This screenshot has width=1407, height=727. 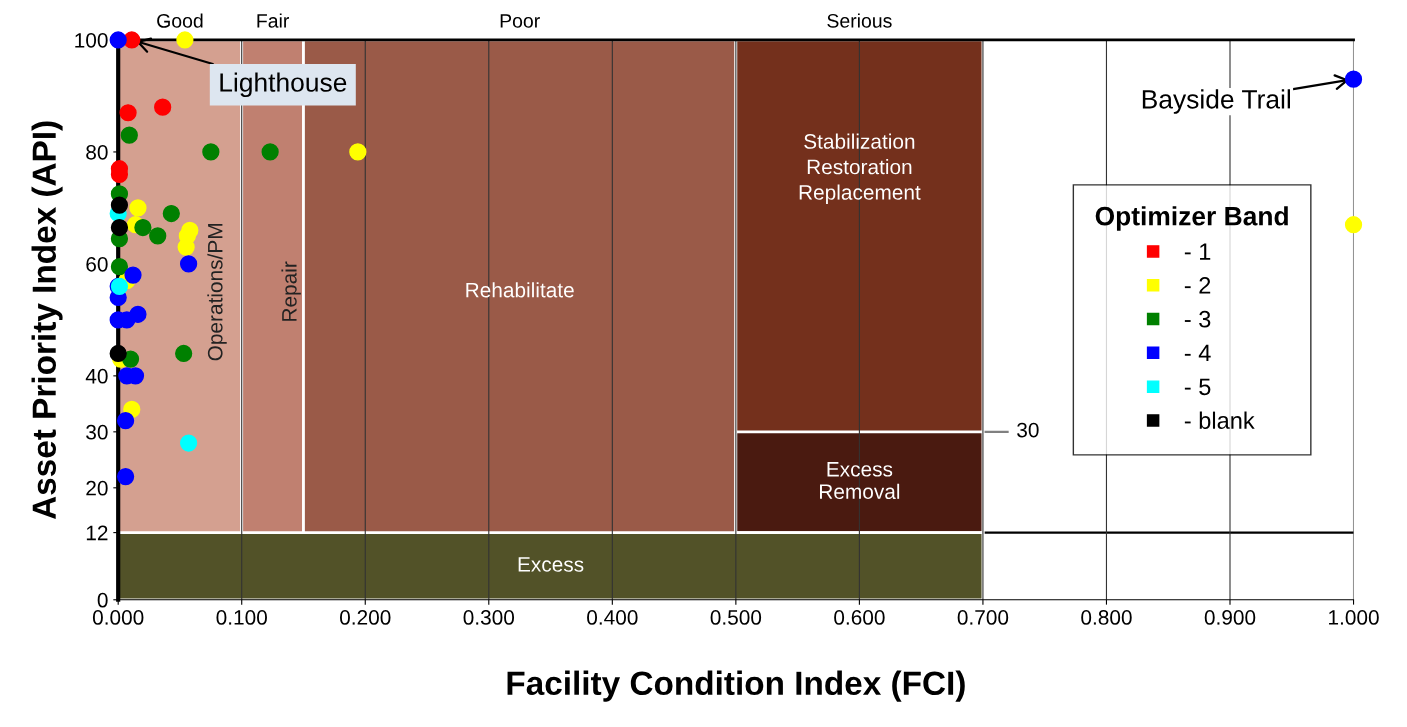 I want to click on band-label: Repair, so click(x=291, y=291).